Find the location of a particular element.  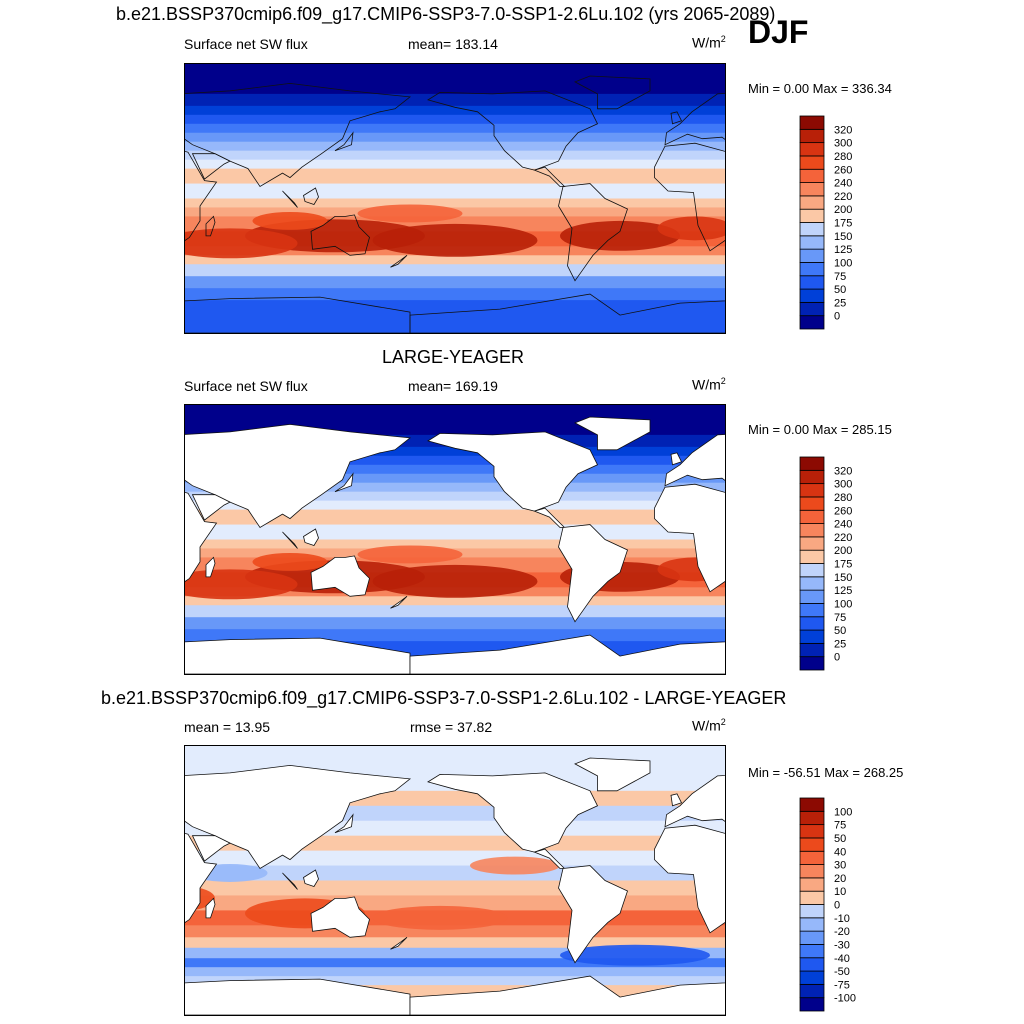

colorbar-tick-label: -100 is located at coordinates (845, 999).